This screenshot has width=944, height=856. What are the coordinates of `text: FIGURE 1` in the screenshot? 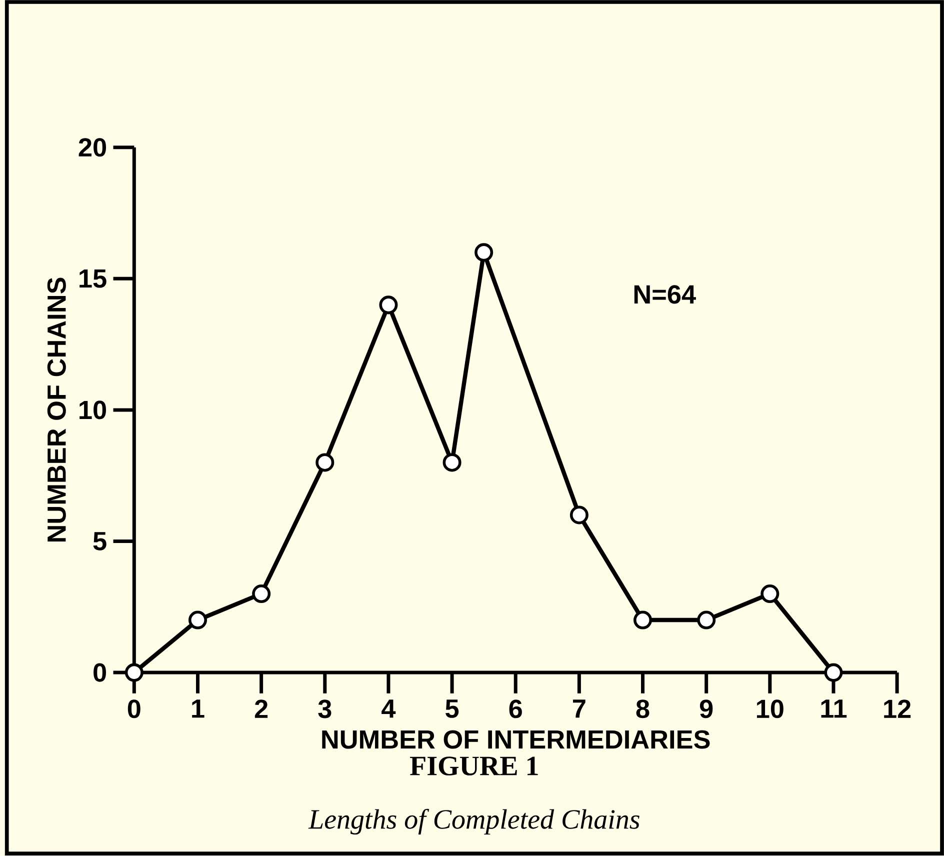 It's located at (474, 766).